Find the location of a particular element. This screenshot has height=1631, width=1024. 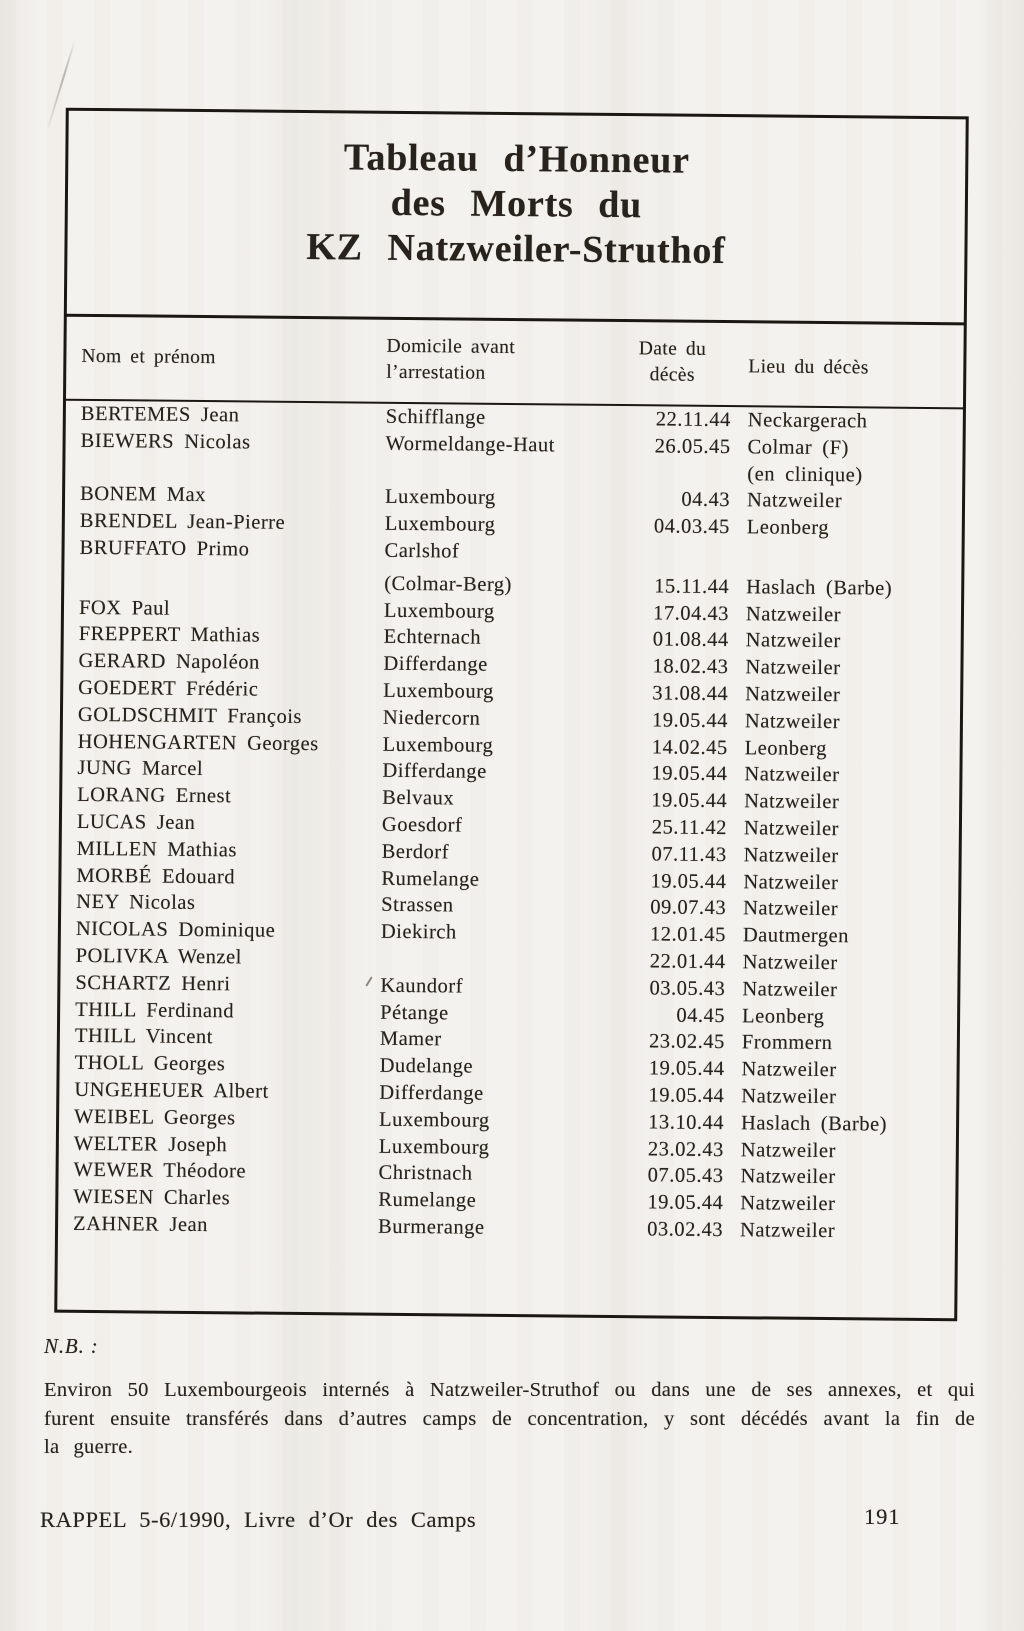

cell-name: GOEDERT Frédéric is located at coordinates (168, 688).